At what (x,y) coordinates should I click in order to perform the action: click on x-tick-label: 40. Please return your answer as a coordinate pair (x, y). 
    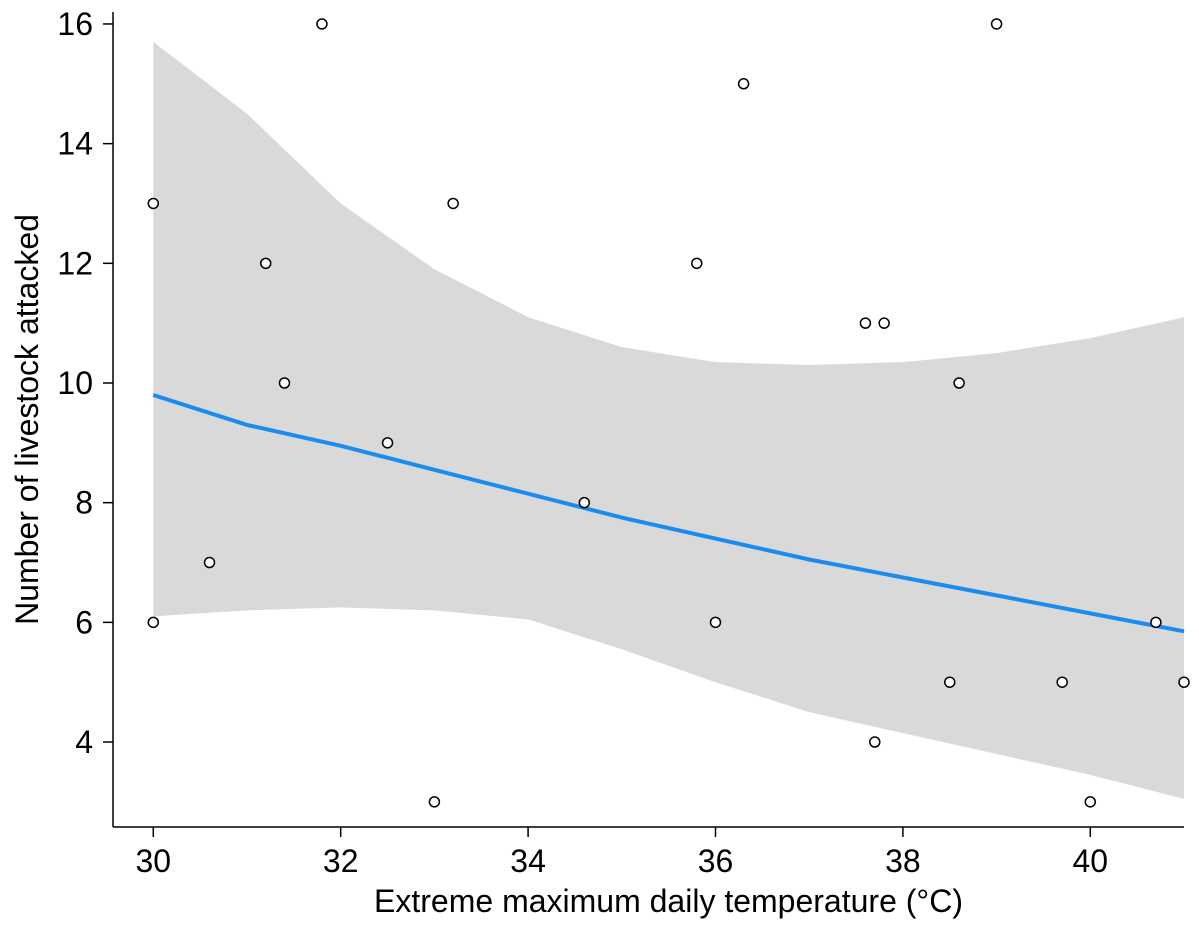
    Looking at the image, I should click on (1091, 861).